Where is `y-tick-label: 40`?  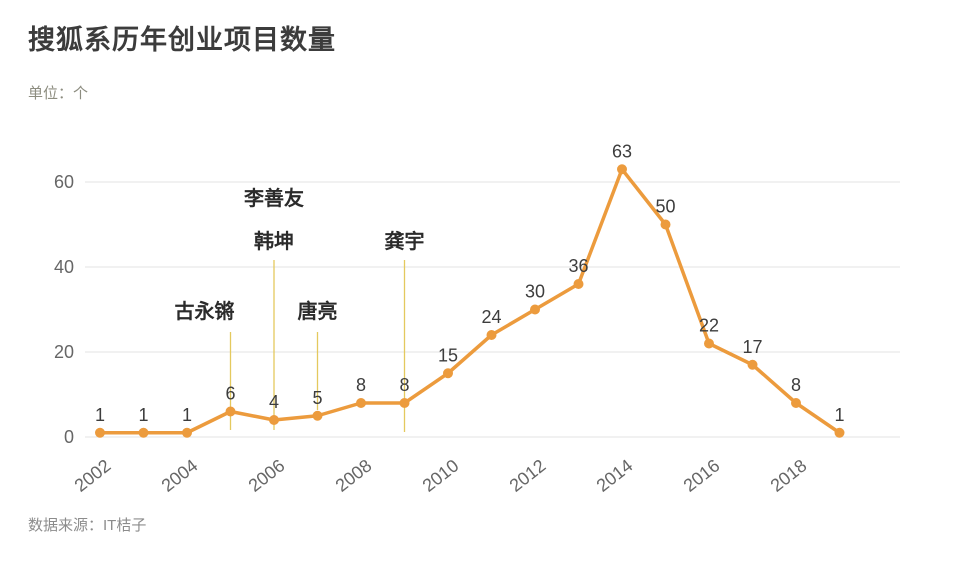
y-tick-label: 40 is located at coordinates (64, 267).